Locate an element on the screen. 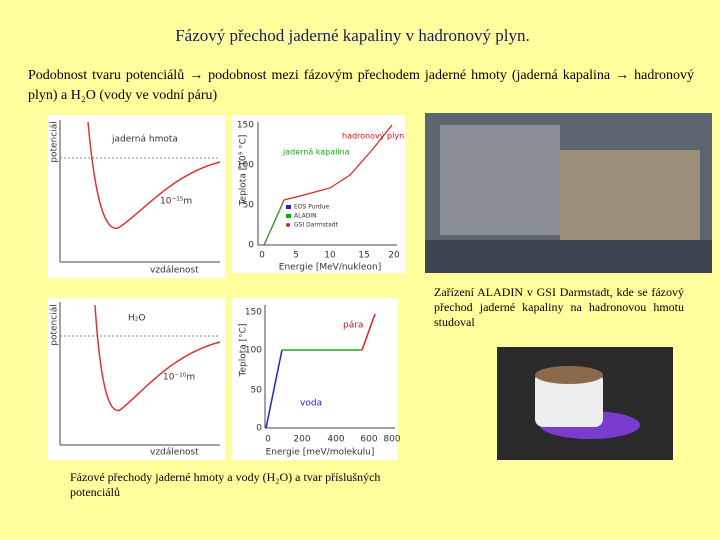  curve-label: H₂O is located at coordinates (136, 319).